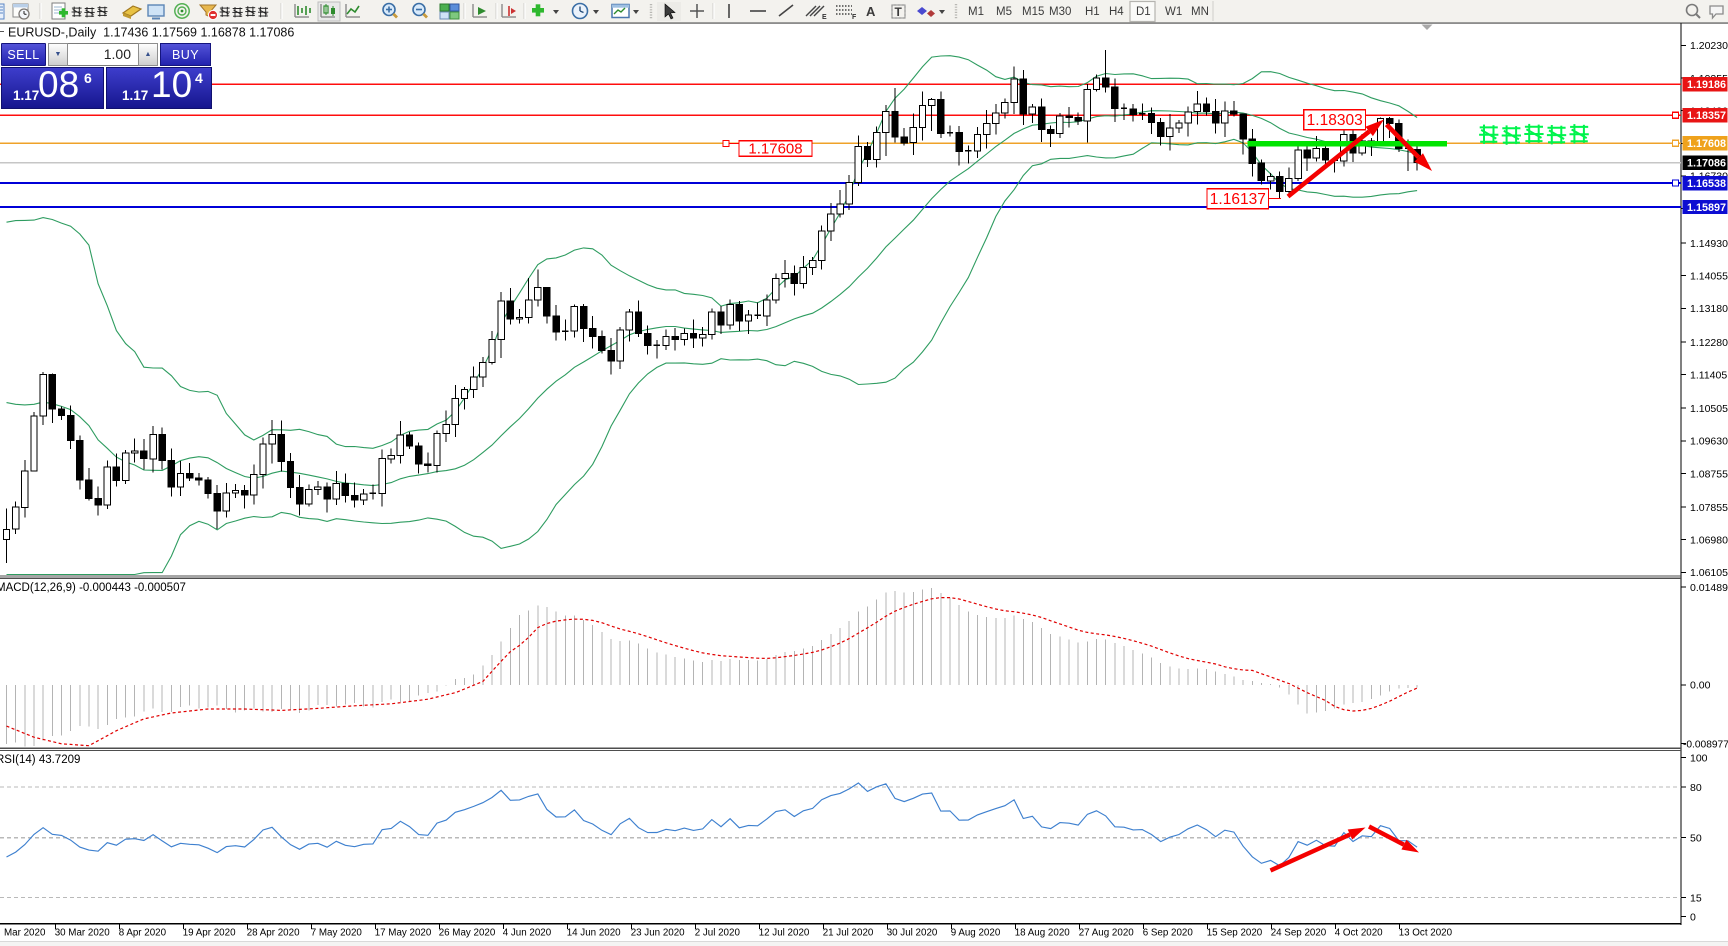 Image resolution: width=1728 pixels, height=946 pixels. What do you see at coordinates (1107, 933) in the screenshot?
I see `svg-text: 27 Aug 2020` at bounding box center [1107, 933].